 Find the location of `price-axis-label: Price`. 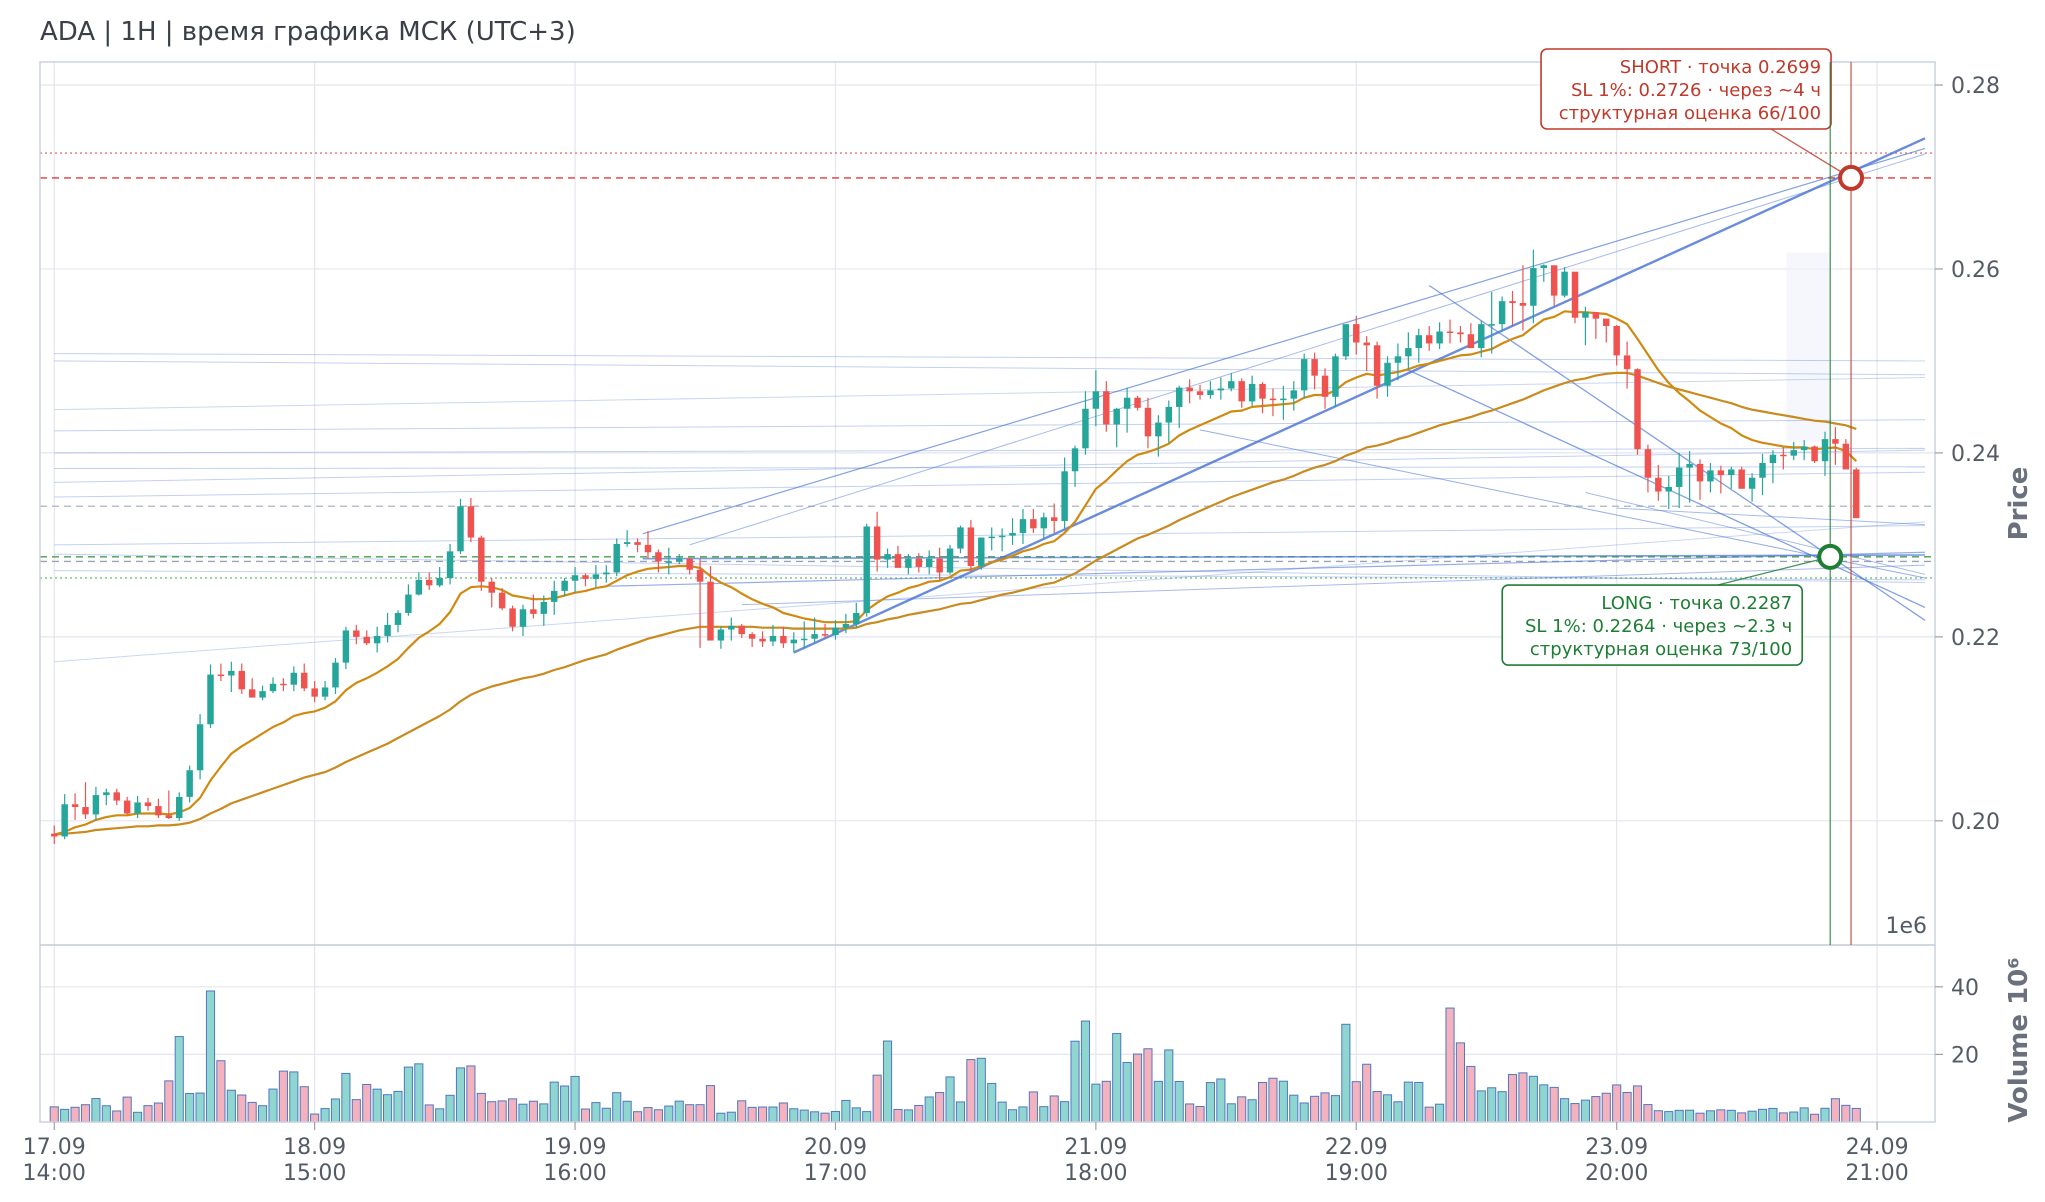

price-axis-label: Price is located at coordinates (2019, 504).